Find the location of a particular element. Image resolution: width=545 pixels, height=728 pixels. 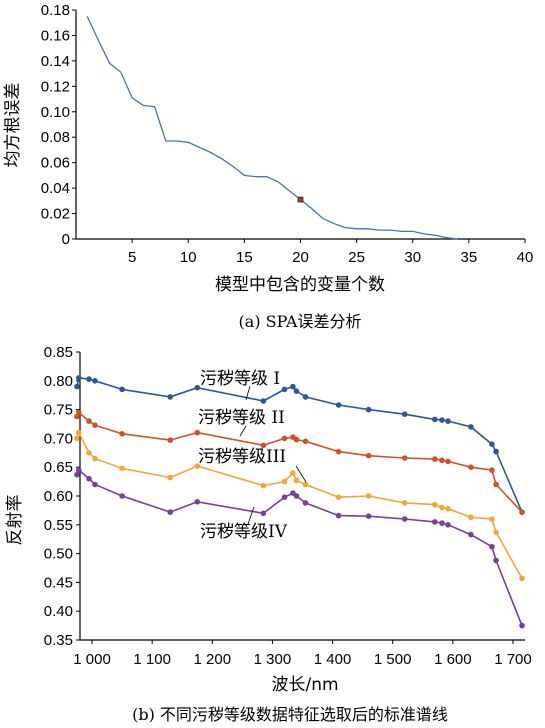

chart-a-ytick-label: 0.14 is located at coordinates (55, 61).